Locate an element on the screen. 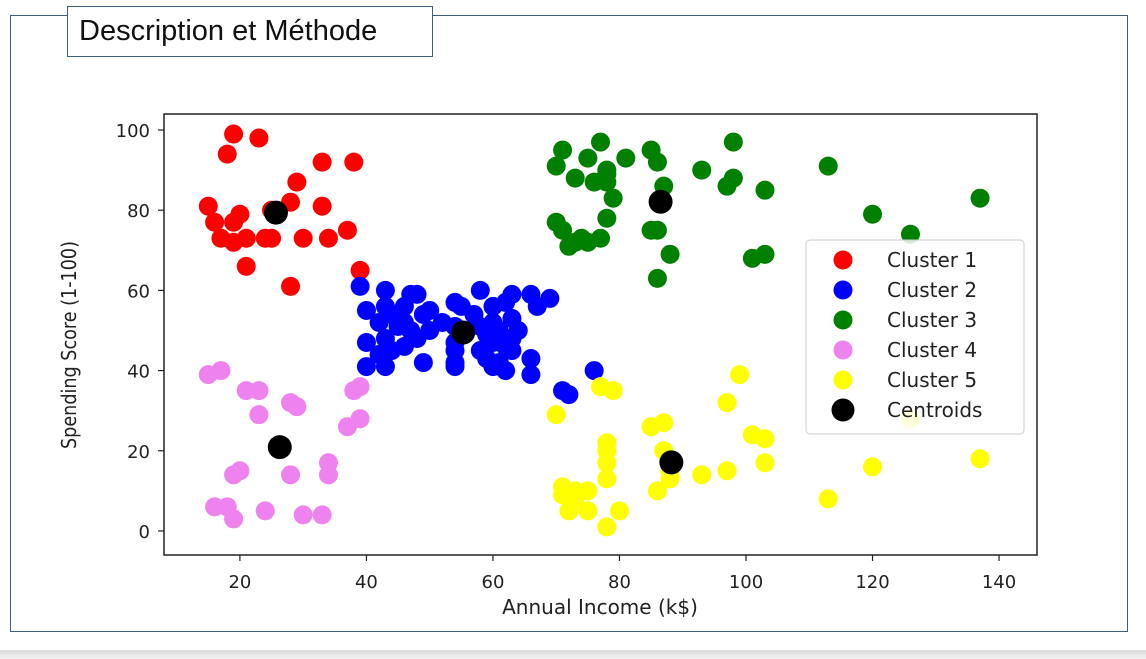 The width and height of the screenshot is (1146, 659). x-axis-label: Annual Income (k$) is located at coordinates (600, 607).